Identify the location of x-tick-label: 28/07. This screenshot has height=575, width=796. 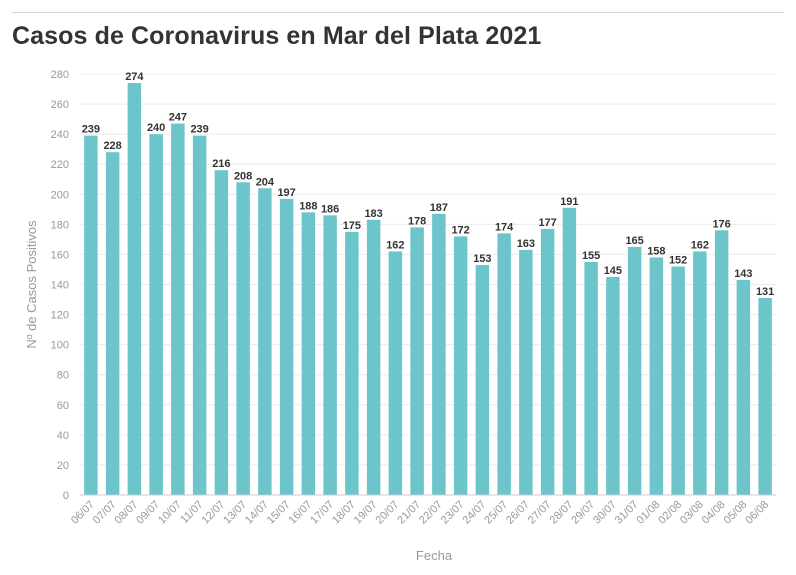
(562, 513).